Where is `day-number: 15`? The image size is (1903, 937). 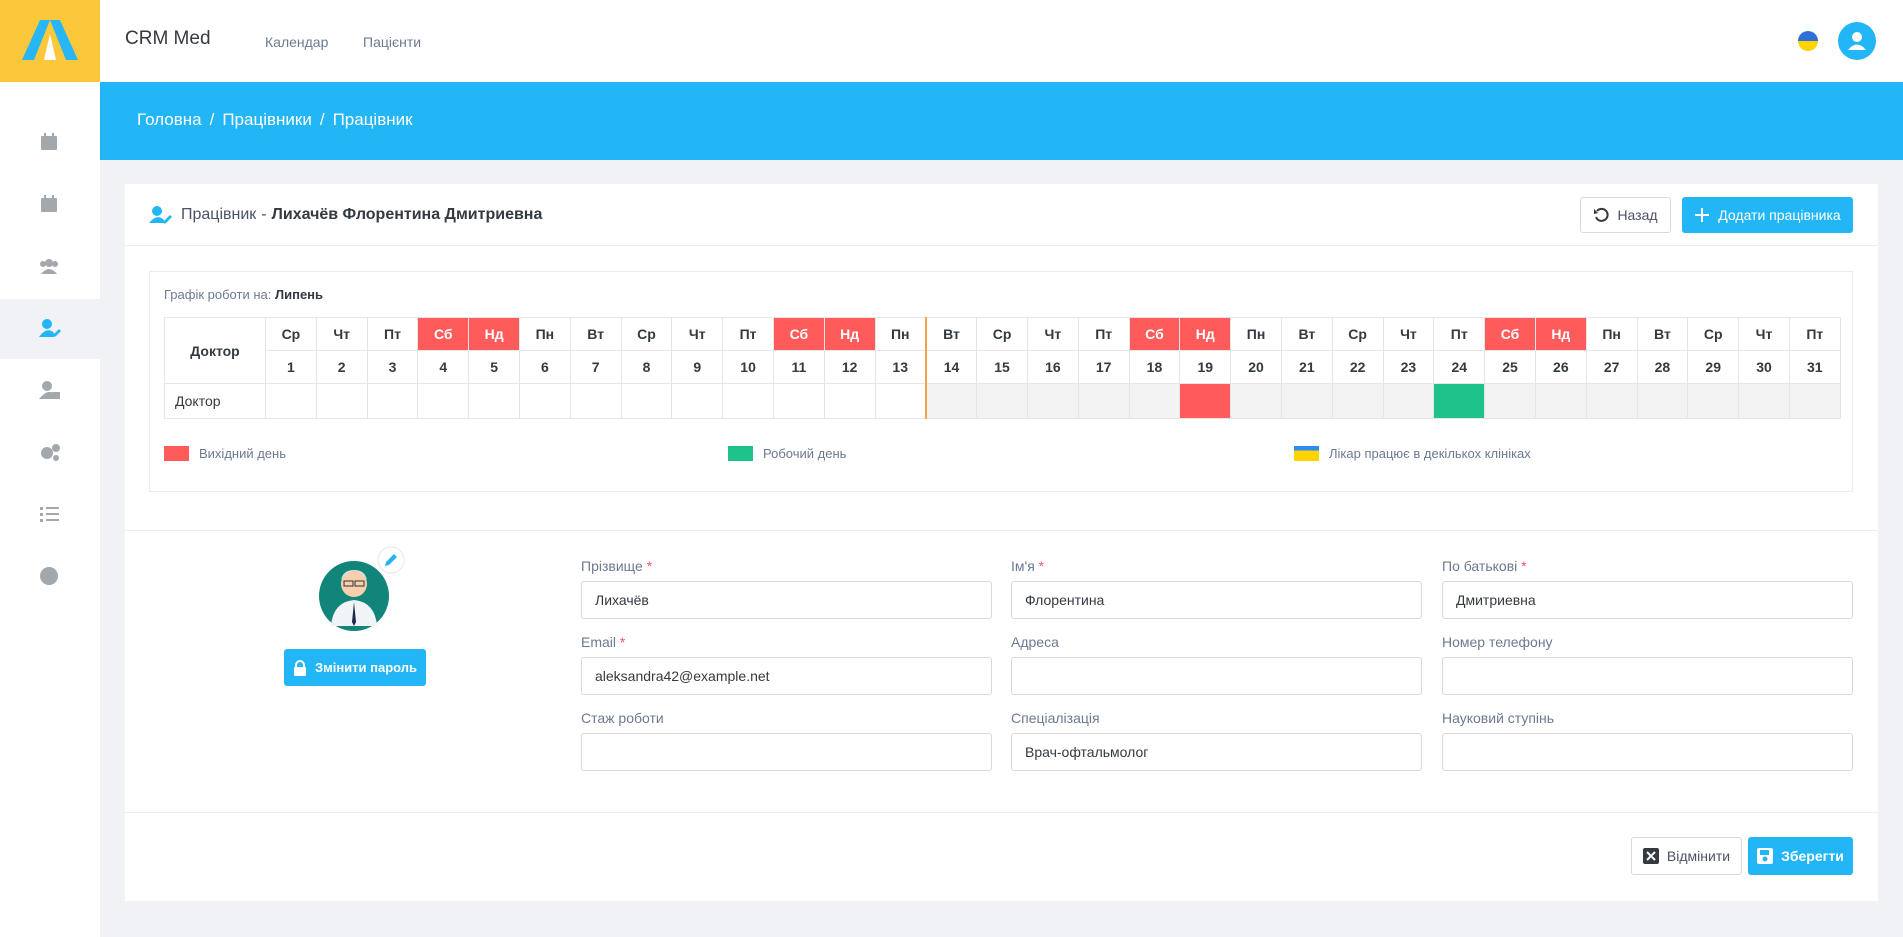
day-number: 15 is located at coordinates (1002, 367).